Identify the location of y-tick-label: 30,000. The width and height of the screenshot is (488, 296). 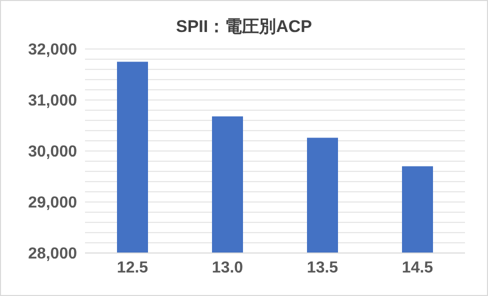
(53, 152).